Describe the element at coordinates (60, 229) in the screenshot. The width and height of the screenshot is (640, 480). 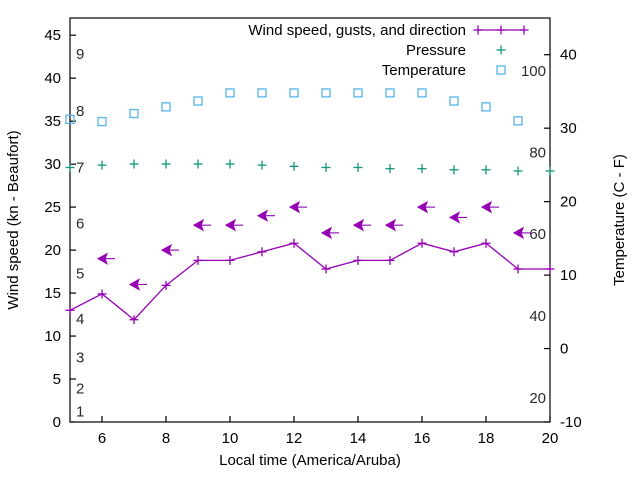
I see `y-axis-left-ticks: 0 5 10 15 20 25 30 35 40 45` at that location.